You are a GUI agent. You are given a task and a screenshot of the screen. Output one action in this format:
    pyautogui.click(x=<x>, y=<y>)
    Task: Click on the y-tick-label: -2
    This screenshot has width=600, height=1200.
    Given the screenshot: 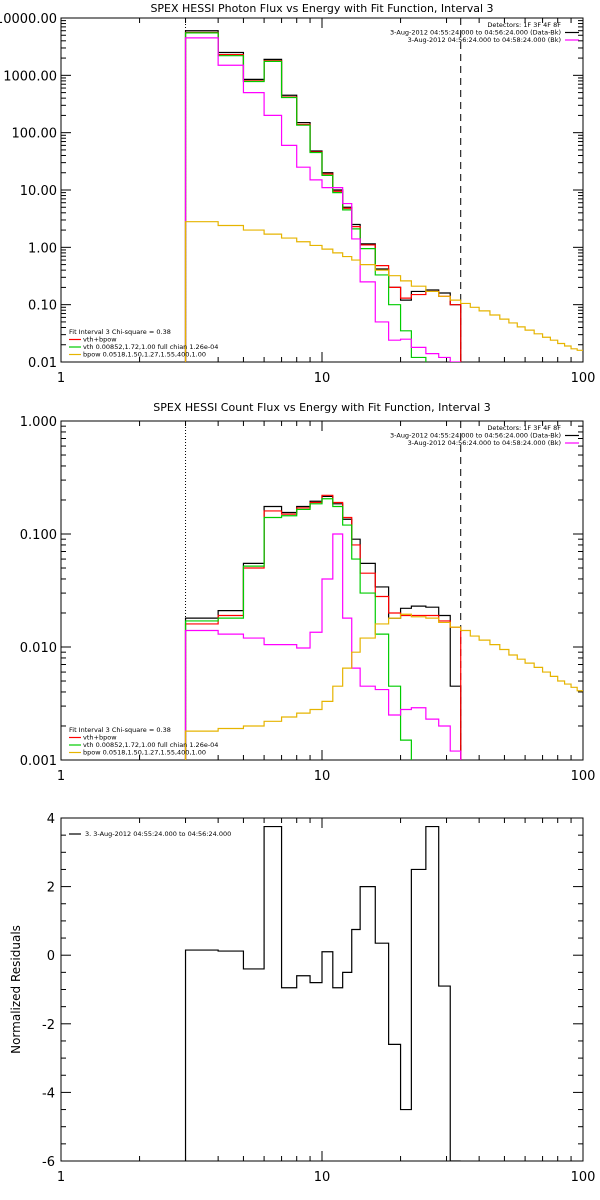 What is the action you would take?
    pyautogui.click(x=48, y=1025)
    